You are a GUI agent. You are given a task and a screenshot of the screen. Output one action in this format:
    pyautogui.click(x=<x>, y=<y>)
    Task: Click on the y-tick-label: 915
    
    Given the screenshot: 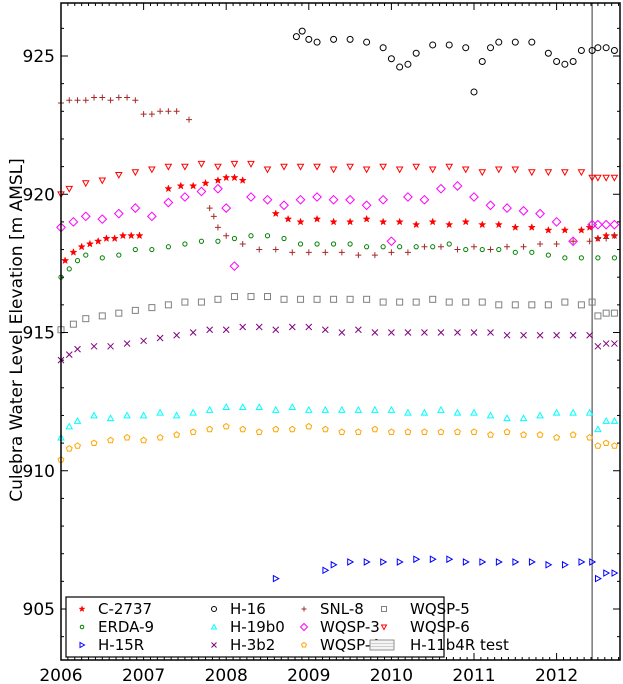 What is the action you would take?
    pyautogui.click(x=39, y=334)
    